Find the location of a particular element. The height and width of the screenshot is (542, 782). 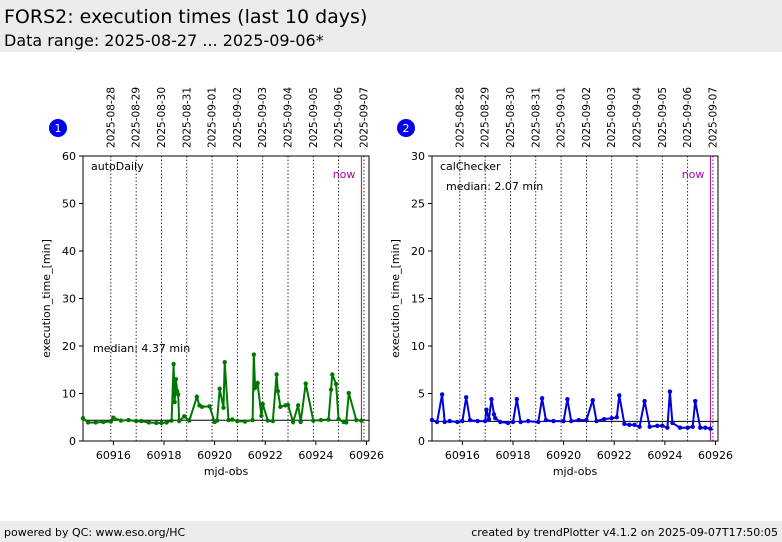

x-tick-label: 60924 is located at coordinates (664, 455).